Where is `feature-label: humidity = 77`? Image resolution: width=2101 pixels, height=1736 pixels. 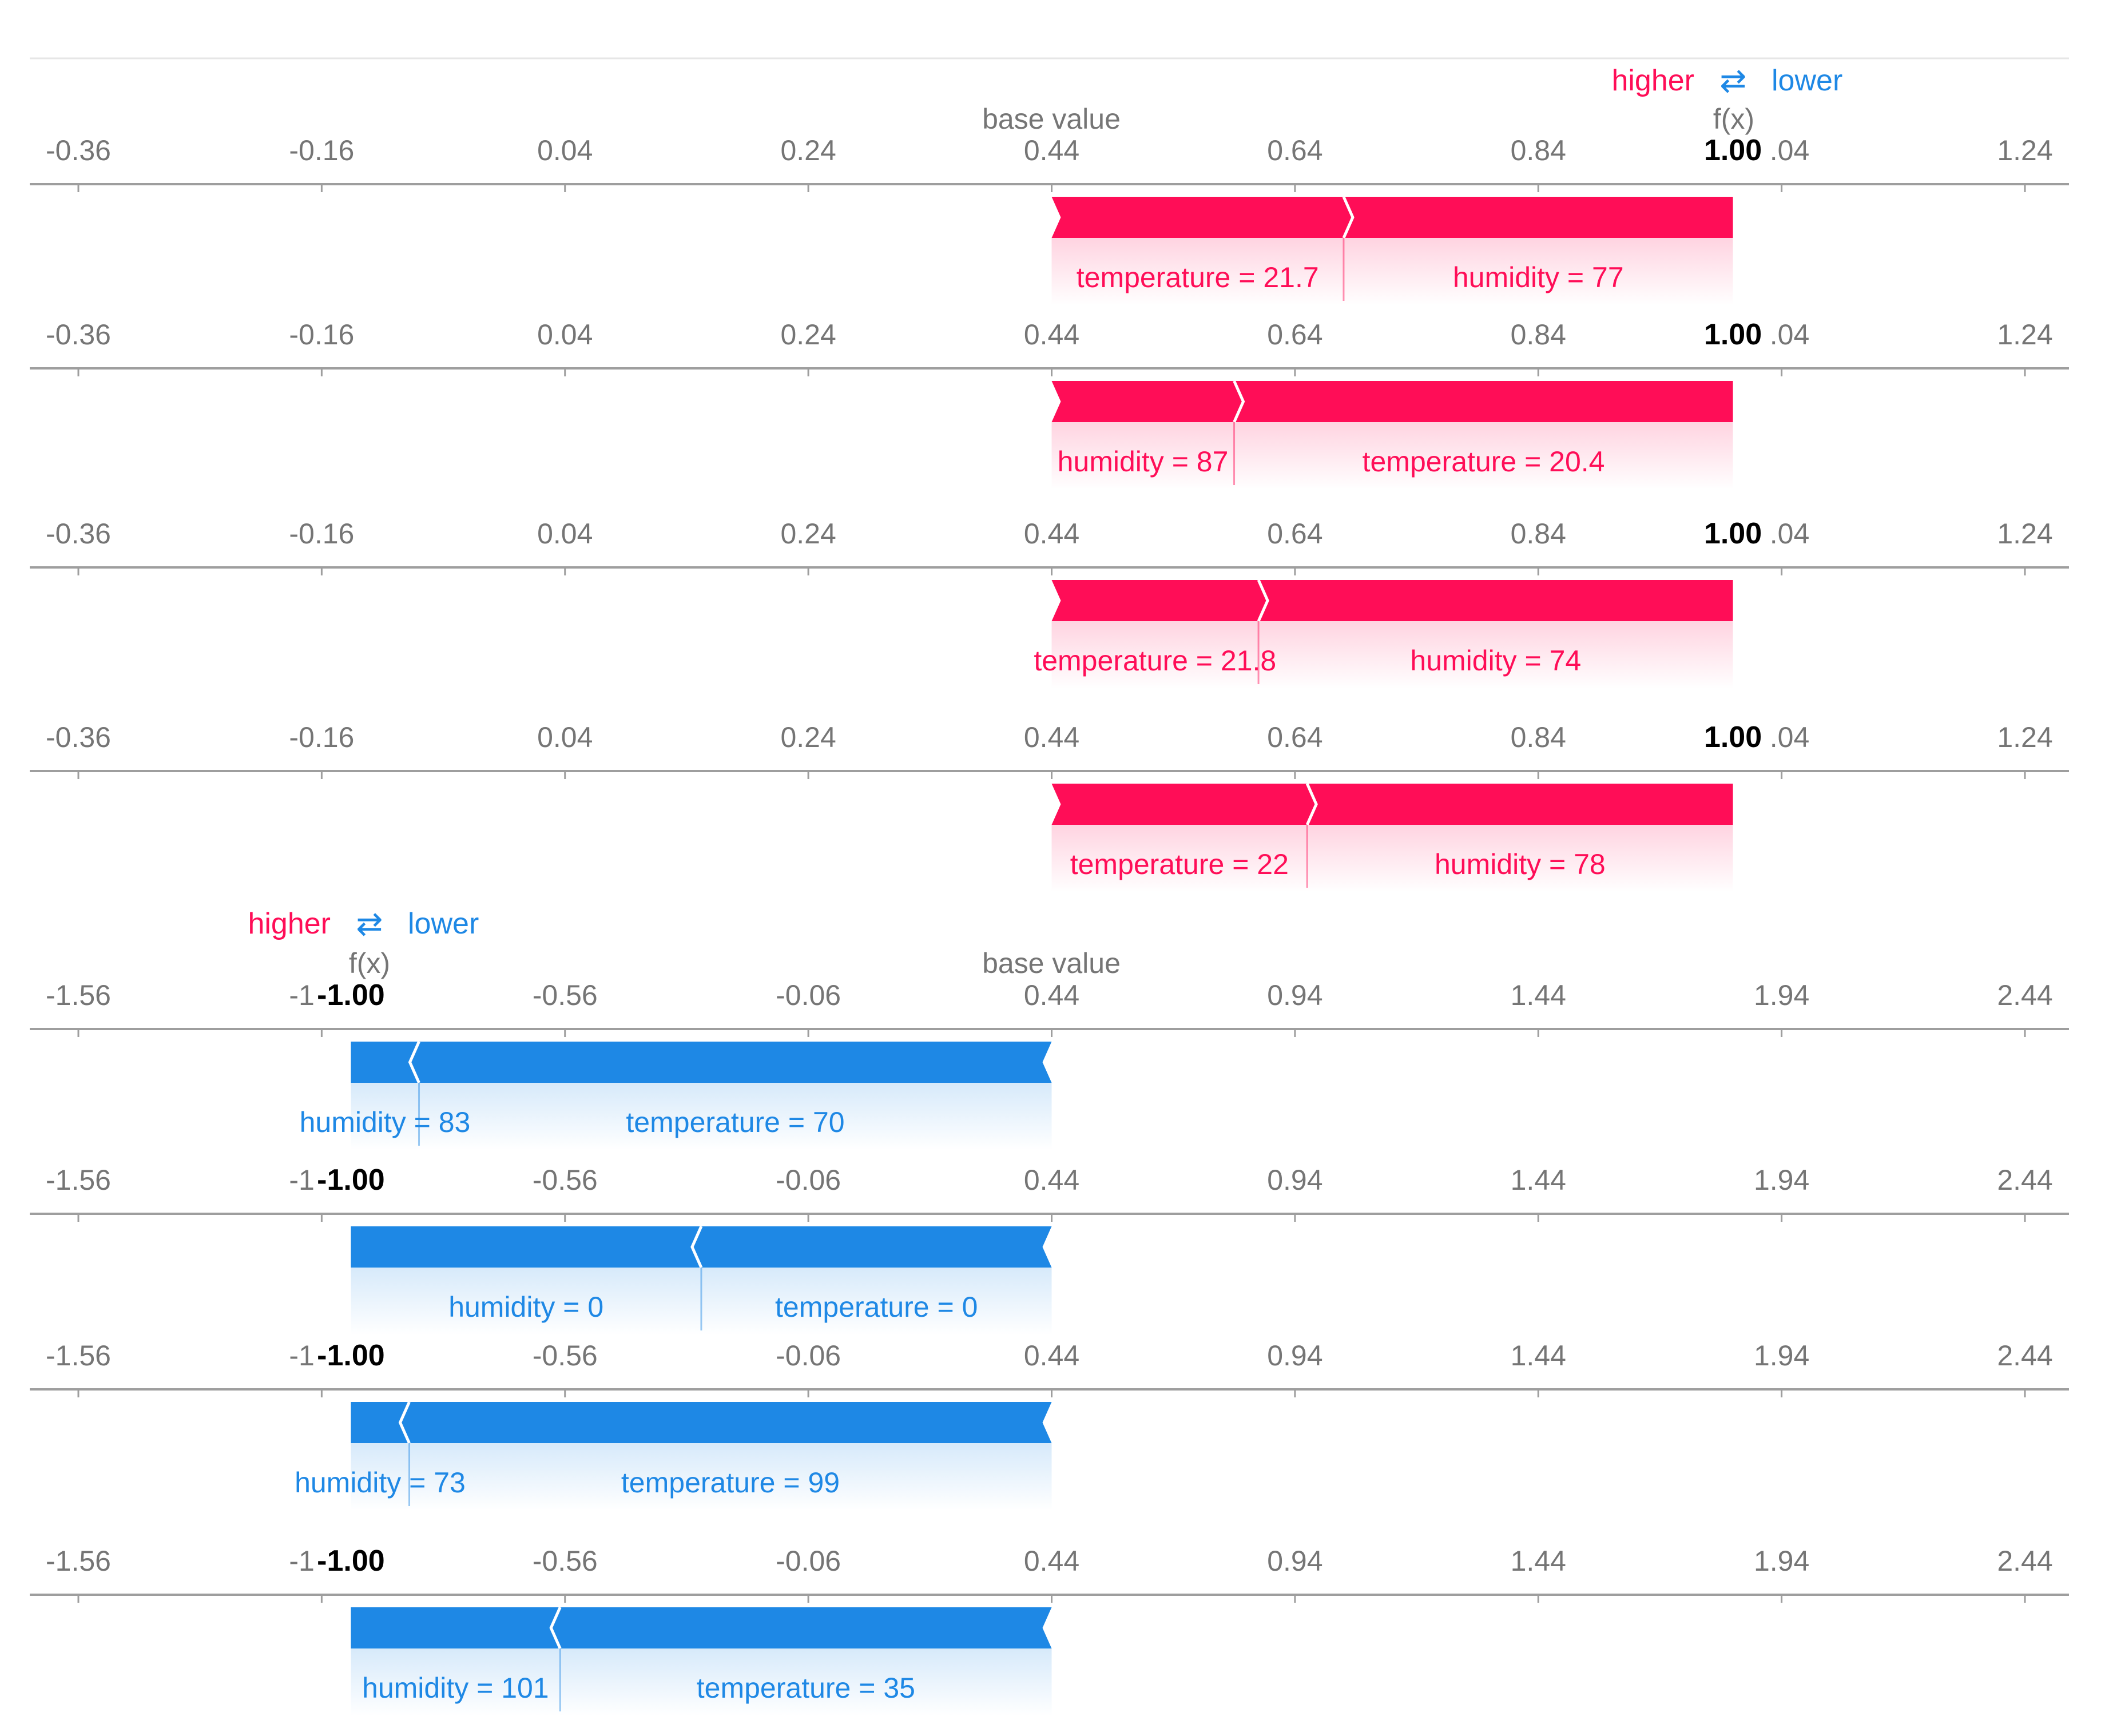 feature-label: humidity = 77 is located at coordinates (1538, 277).